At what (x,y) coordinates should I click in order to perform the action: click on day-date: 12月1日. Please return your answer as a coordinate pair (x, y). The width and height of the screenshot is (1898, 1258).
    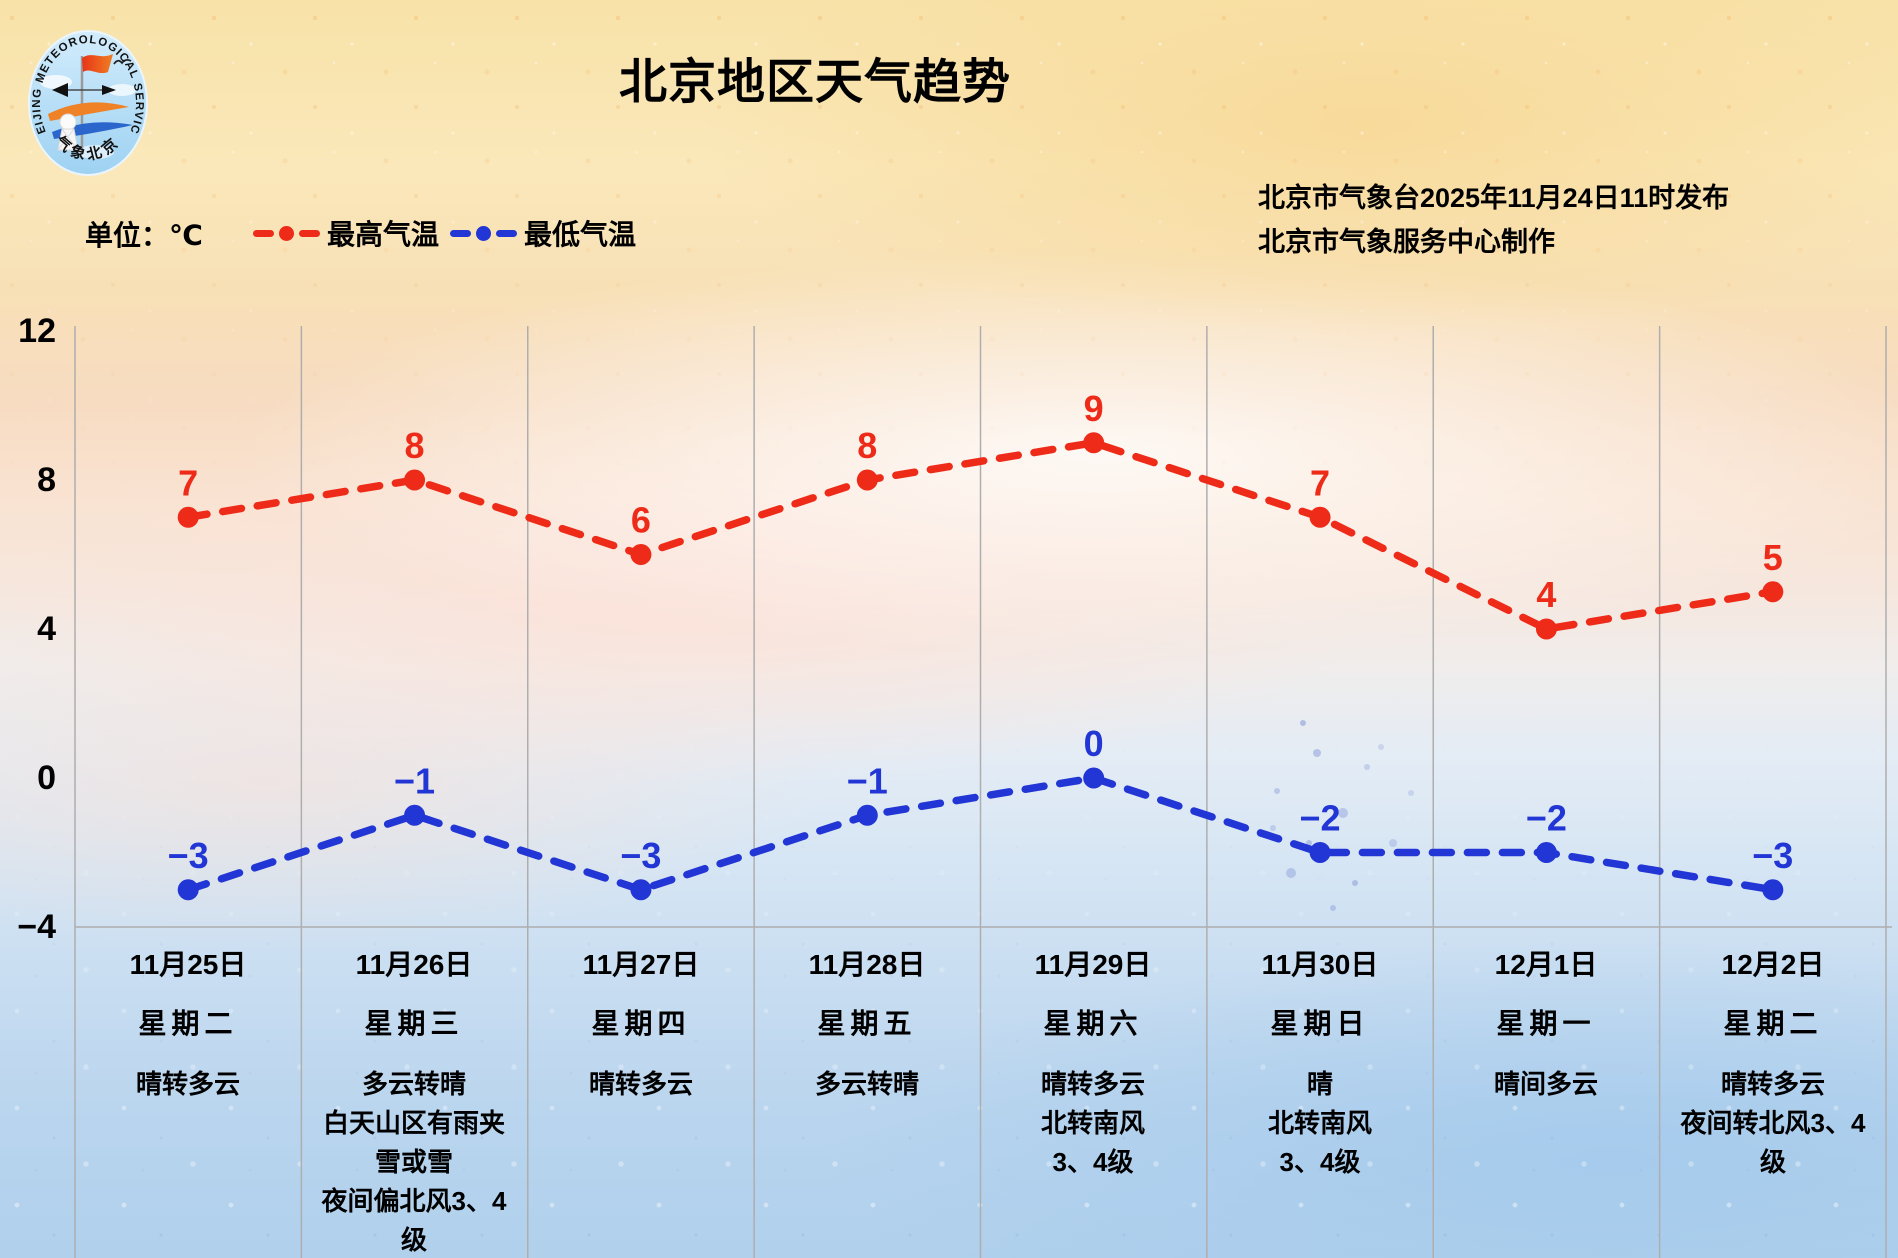
    Looking at the image, I should click on (1546, 964).